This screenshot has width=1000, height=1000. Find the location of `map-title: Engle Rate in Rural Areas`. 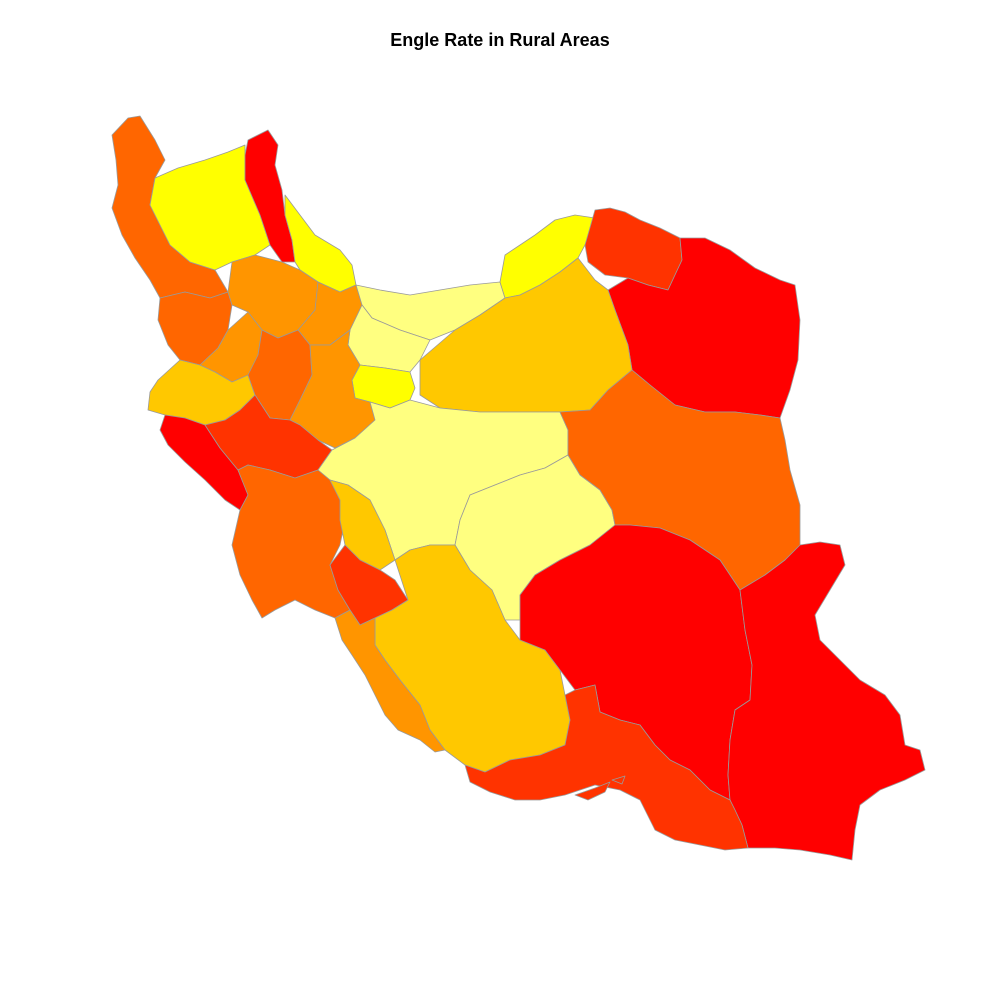

map-title: Engle Rate in Rural Areas is located at coordinates (500, 40).